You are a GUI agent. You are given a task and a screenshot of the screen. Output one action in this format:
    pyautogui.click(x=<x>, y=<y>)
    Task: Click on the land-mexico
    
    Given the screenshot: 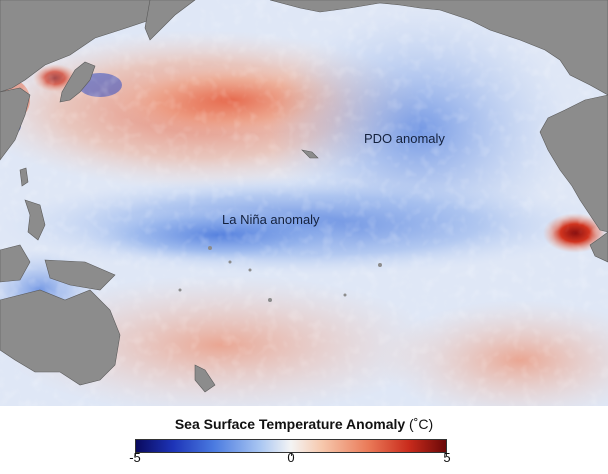 What is the action you would take?
    pyautogui.click(x=598, y=247)
    